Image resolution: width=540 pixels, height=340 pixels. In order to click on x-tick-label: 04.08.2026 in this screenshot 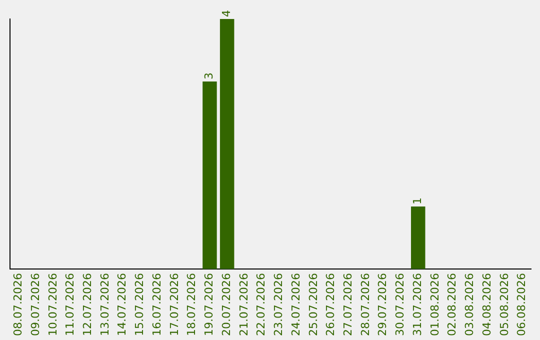, I will do `click(487, 304)`.